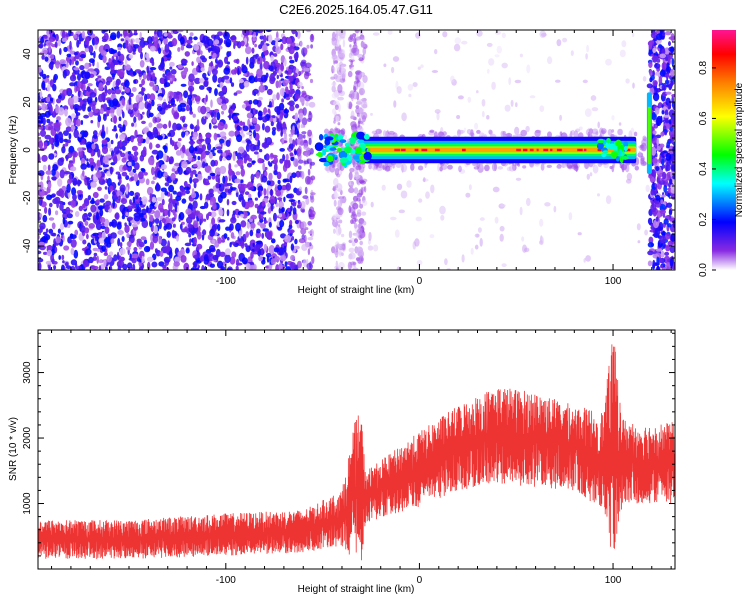 Image resolution: width=750 pixels, height=600 pixels. Describe the element at coordinates (613, 580) in the screenshot. I see `x-tick-label: 100` at that location.